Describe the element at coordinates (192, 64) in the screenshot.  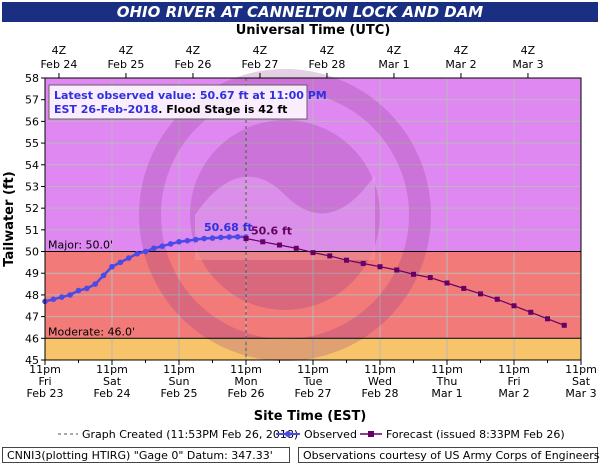
I see `top-tick-day-2: Feb 26` at that location.